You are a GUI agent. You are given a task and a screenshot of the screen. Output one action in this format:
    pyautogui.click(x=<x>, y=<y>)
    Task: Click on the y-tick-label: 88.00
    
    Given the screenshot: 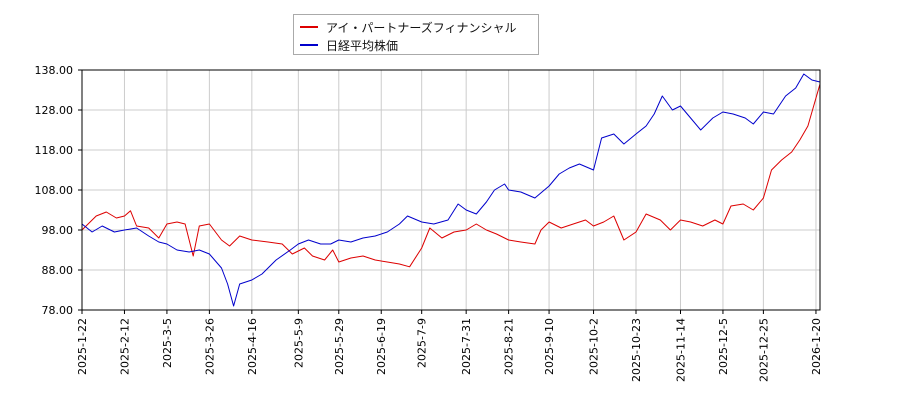 What is the action you would take?
    pyautogui.click(x=58, y=270)
    